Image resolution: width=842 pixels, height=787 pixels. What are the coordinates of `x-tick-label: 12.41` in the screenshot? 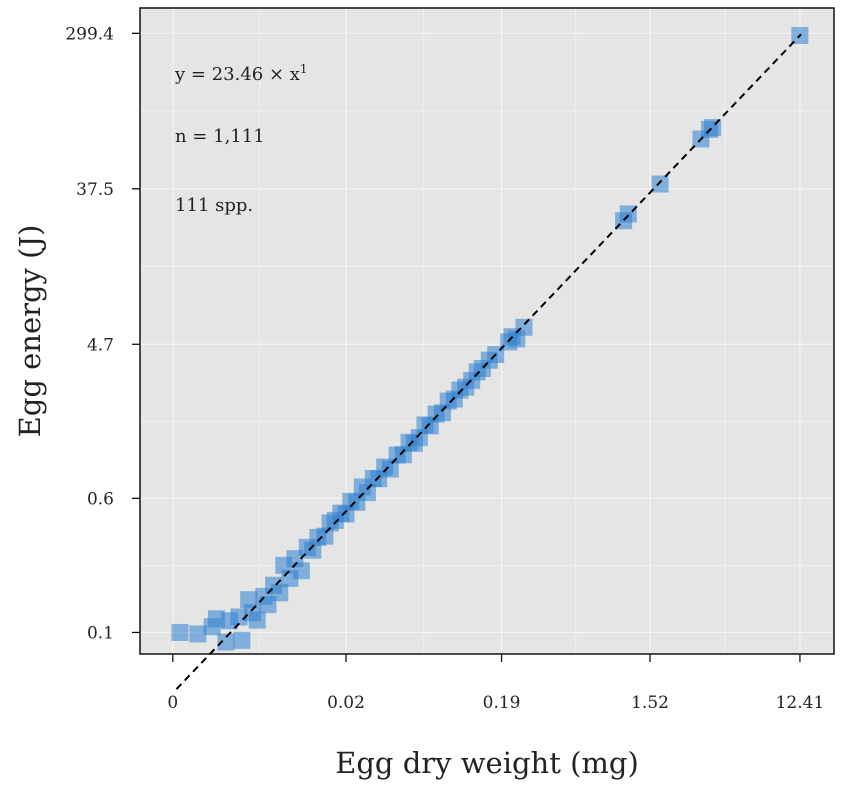 It's located at (800, 703).